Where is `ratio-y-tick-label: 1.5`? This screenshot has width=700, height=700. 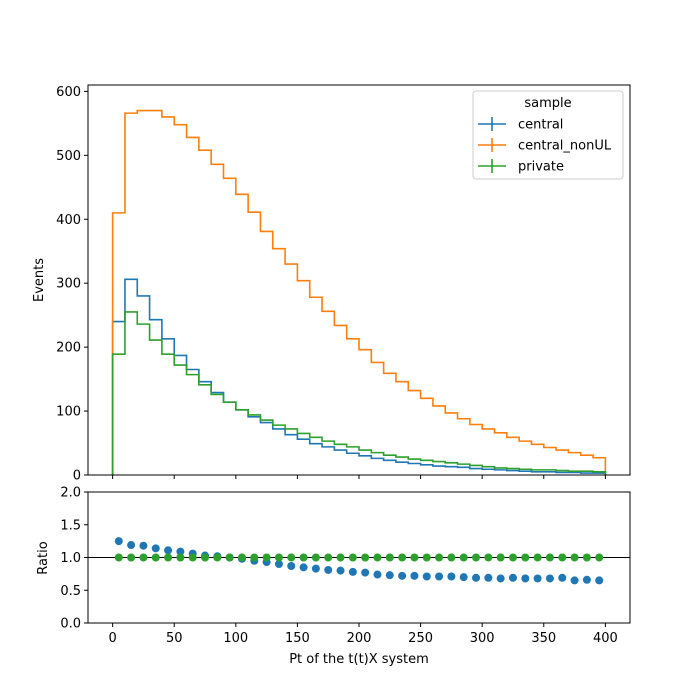
ratio-y-tick-label: 1.5 is located at coordinates (70, 525).